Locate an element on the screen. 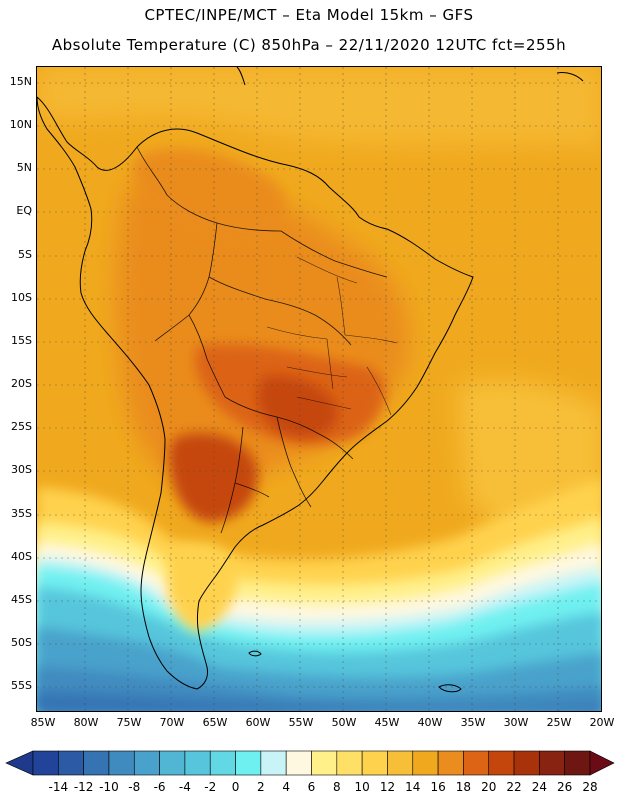  color-scale-bar is located at coordinates (310, 763).